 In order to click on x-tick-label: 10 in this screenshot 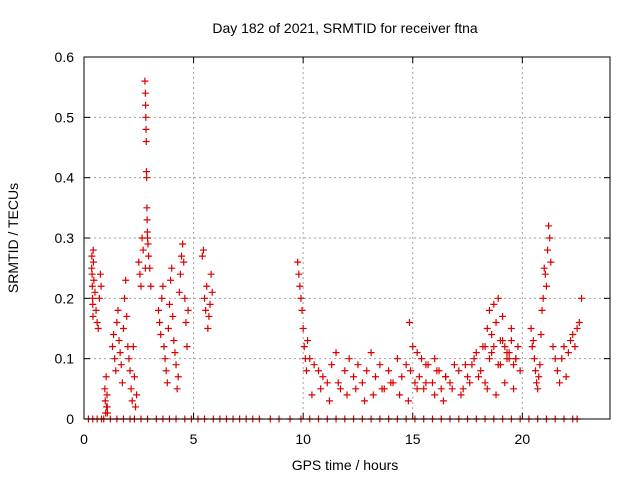, I will do `click(303, 439)`.